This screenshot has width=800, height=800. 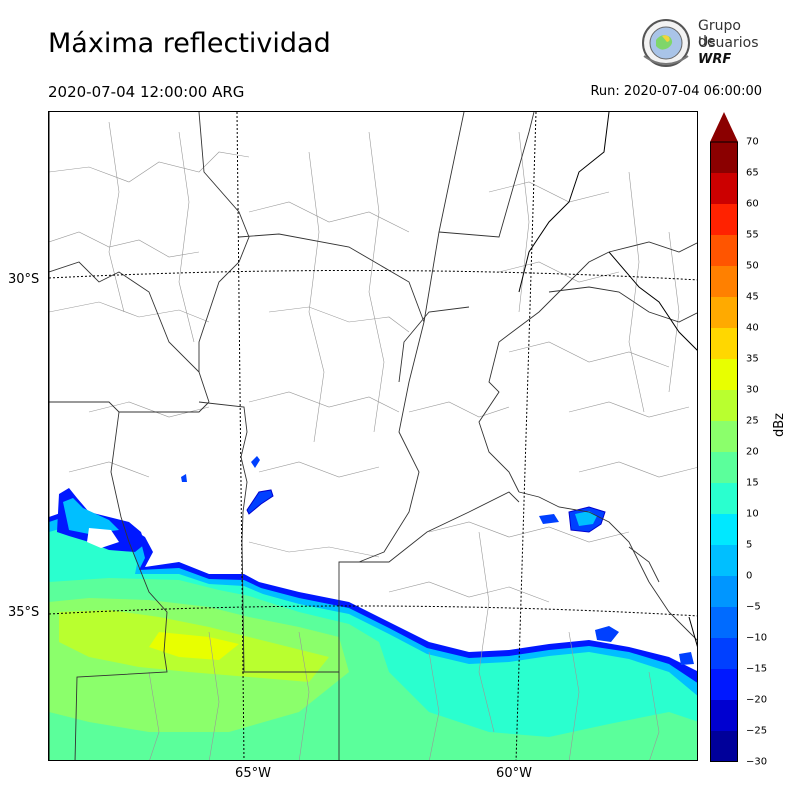 What do you see at coordinates (752, 359) in the screenshot?
I see `colorbar-tick-label: 35` at bounding box center [752, 359].